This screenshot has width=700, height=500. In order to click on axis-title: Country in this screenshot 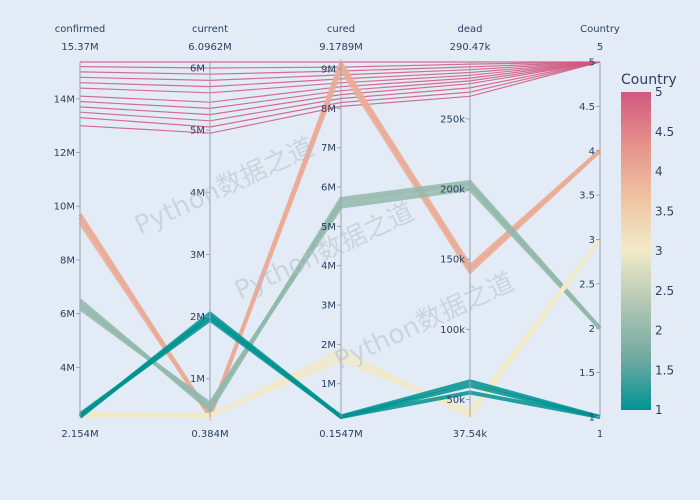, I will do `click(600, 29)`.